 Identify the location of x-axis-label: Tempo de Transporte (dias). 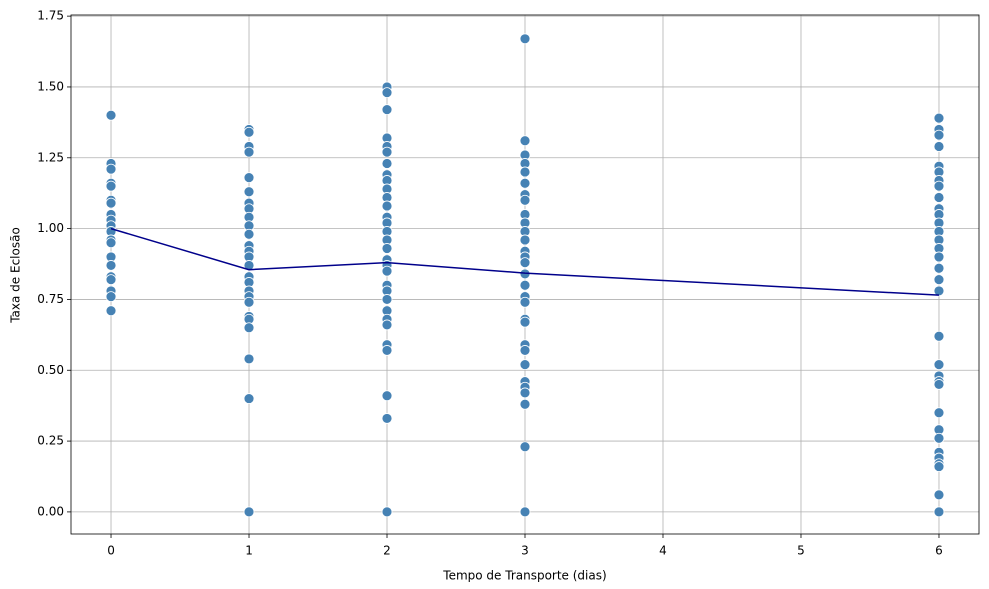
(524, 576).